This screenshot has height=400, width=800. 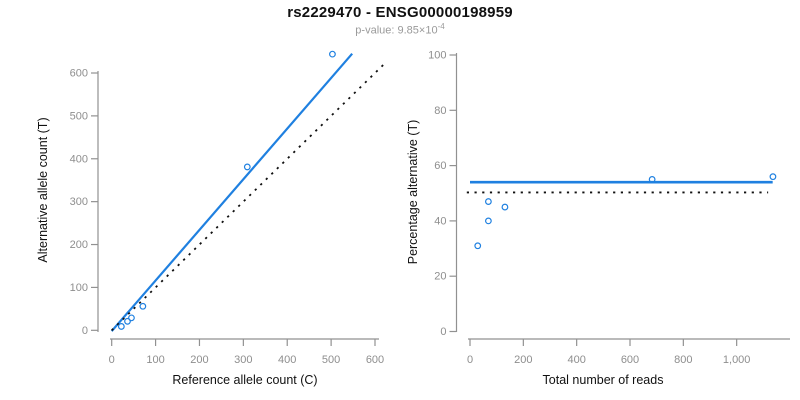 I want to click on y-tick-label: 60, so click(x=440, y=166).